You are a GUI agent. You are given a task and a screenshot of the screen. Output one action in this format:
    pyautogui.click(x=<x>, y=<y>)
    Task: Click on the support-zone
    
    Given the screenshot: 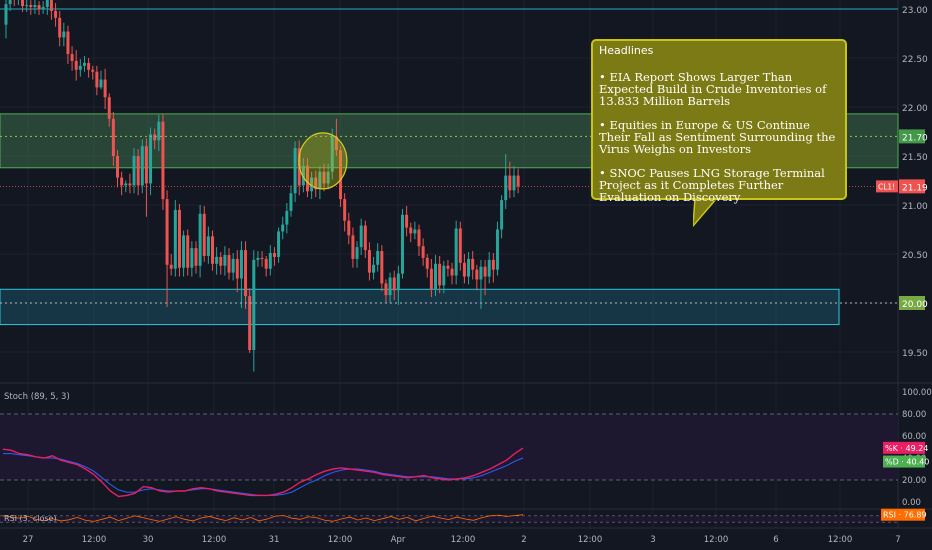 What is the action you would take?
    pyautogui.click(x=420, y=307)
    